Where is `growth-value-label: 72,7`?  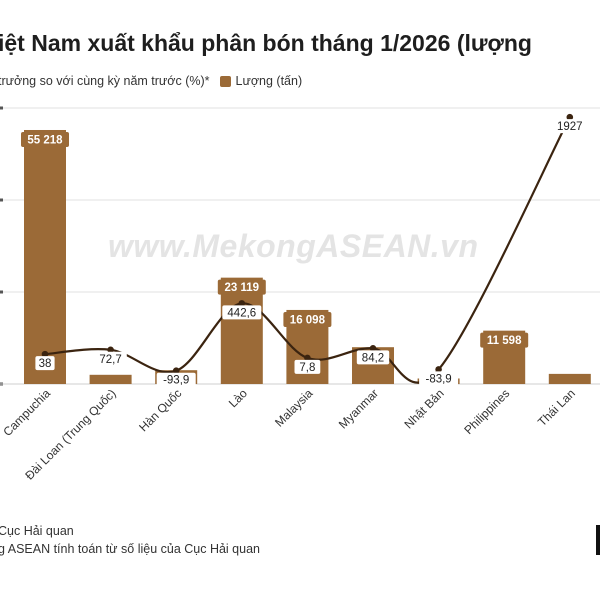 growth-value-label: 72,7 is located at coordinates (110, 360).